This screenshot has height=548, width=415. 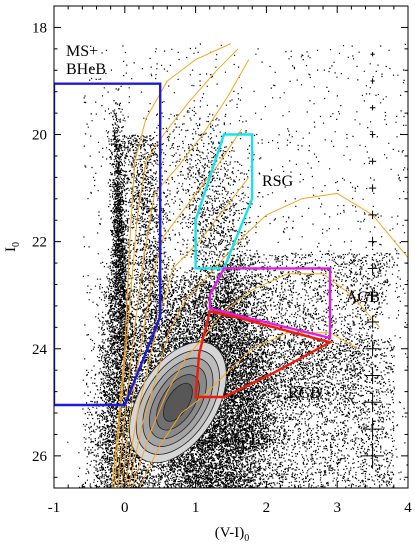 What do you see at coordinates (246, 538) in the screenshot?
I see `x-axis-title-subscript: 0` at bounding box center [246, 538].